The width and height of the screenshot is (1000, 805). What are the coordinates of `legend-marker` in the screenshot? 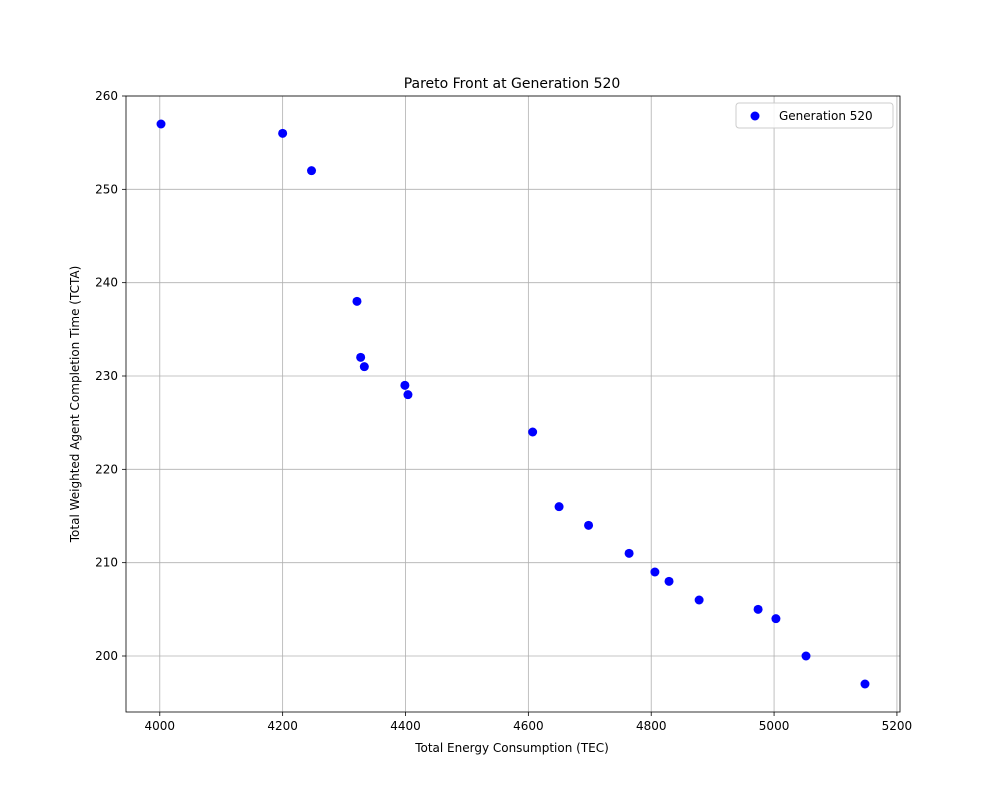 It's located at (755, 116).